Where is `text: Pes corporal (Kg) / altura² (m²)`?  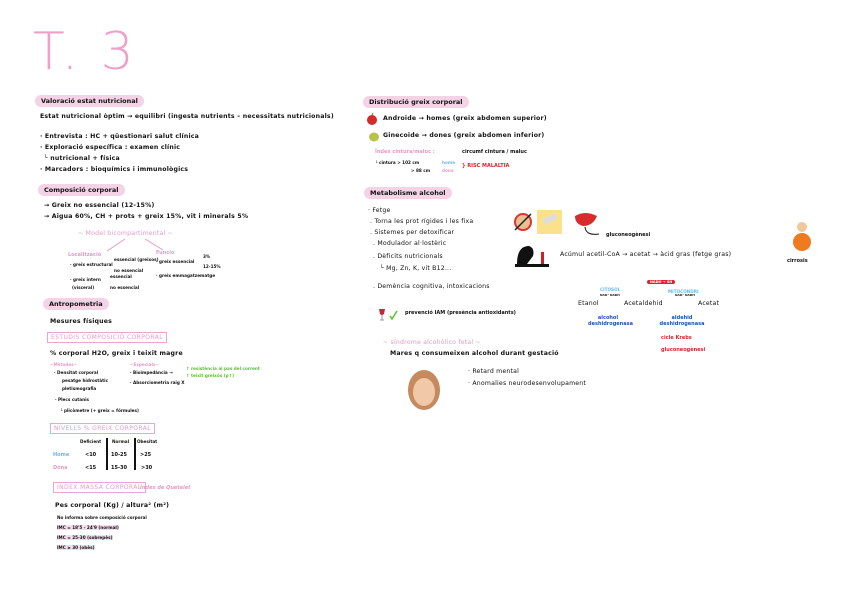
text: Pes corporal (Kg) / altura² (m²) is located at coordinates (112, 505).